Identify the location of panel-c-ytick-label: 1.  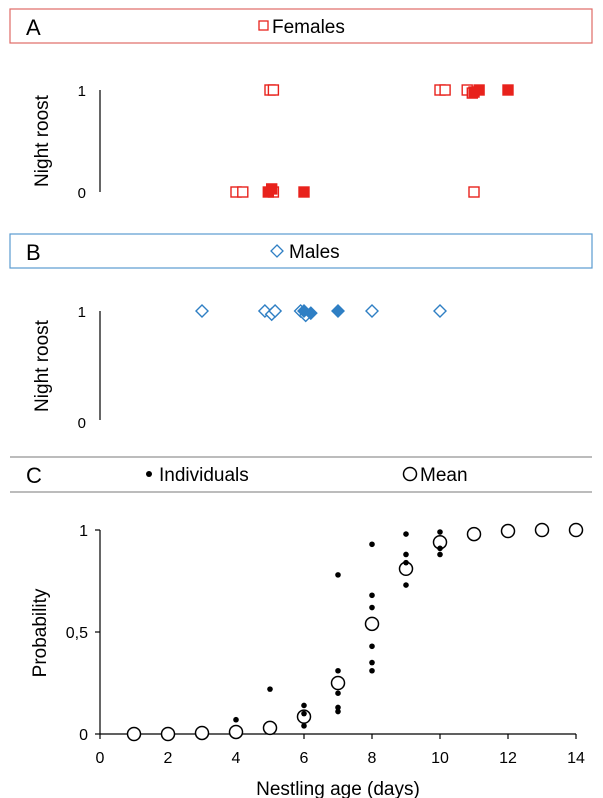
(83, 531).